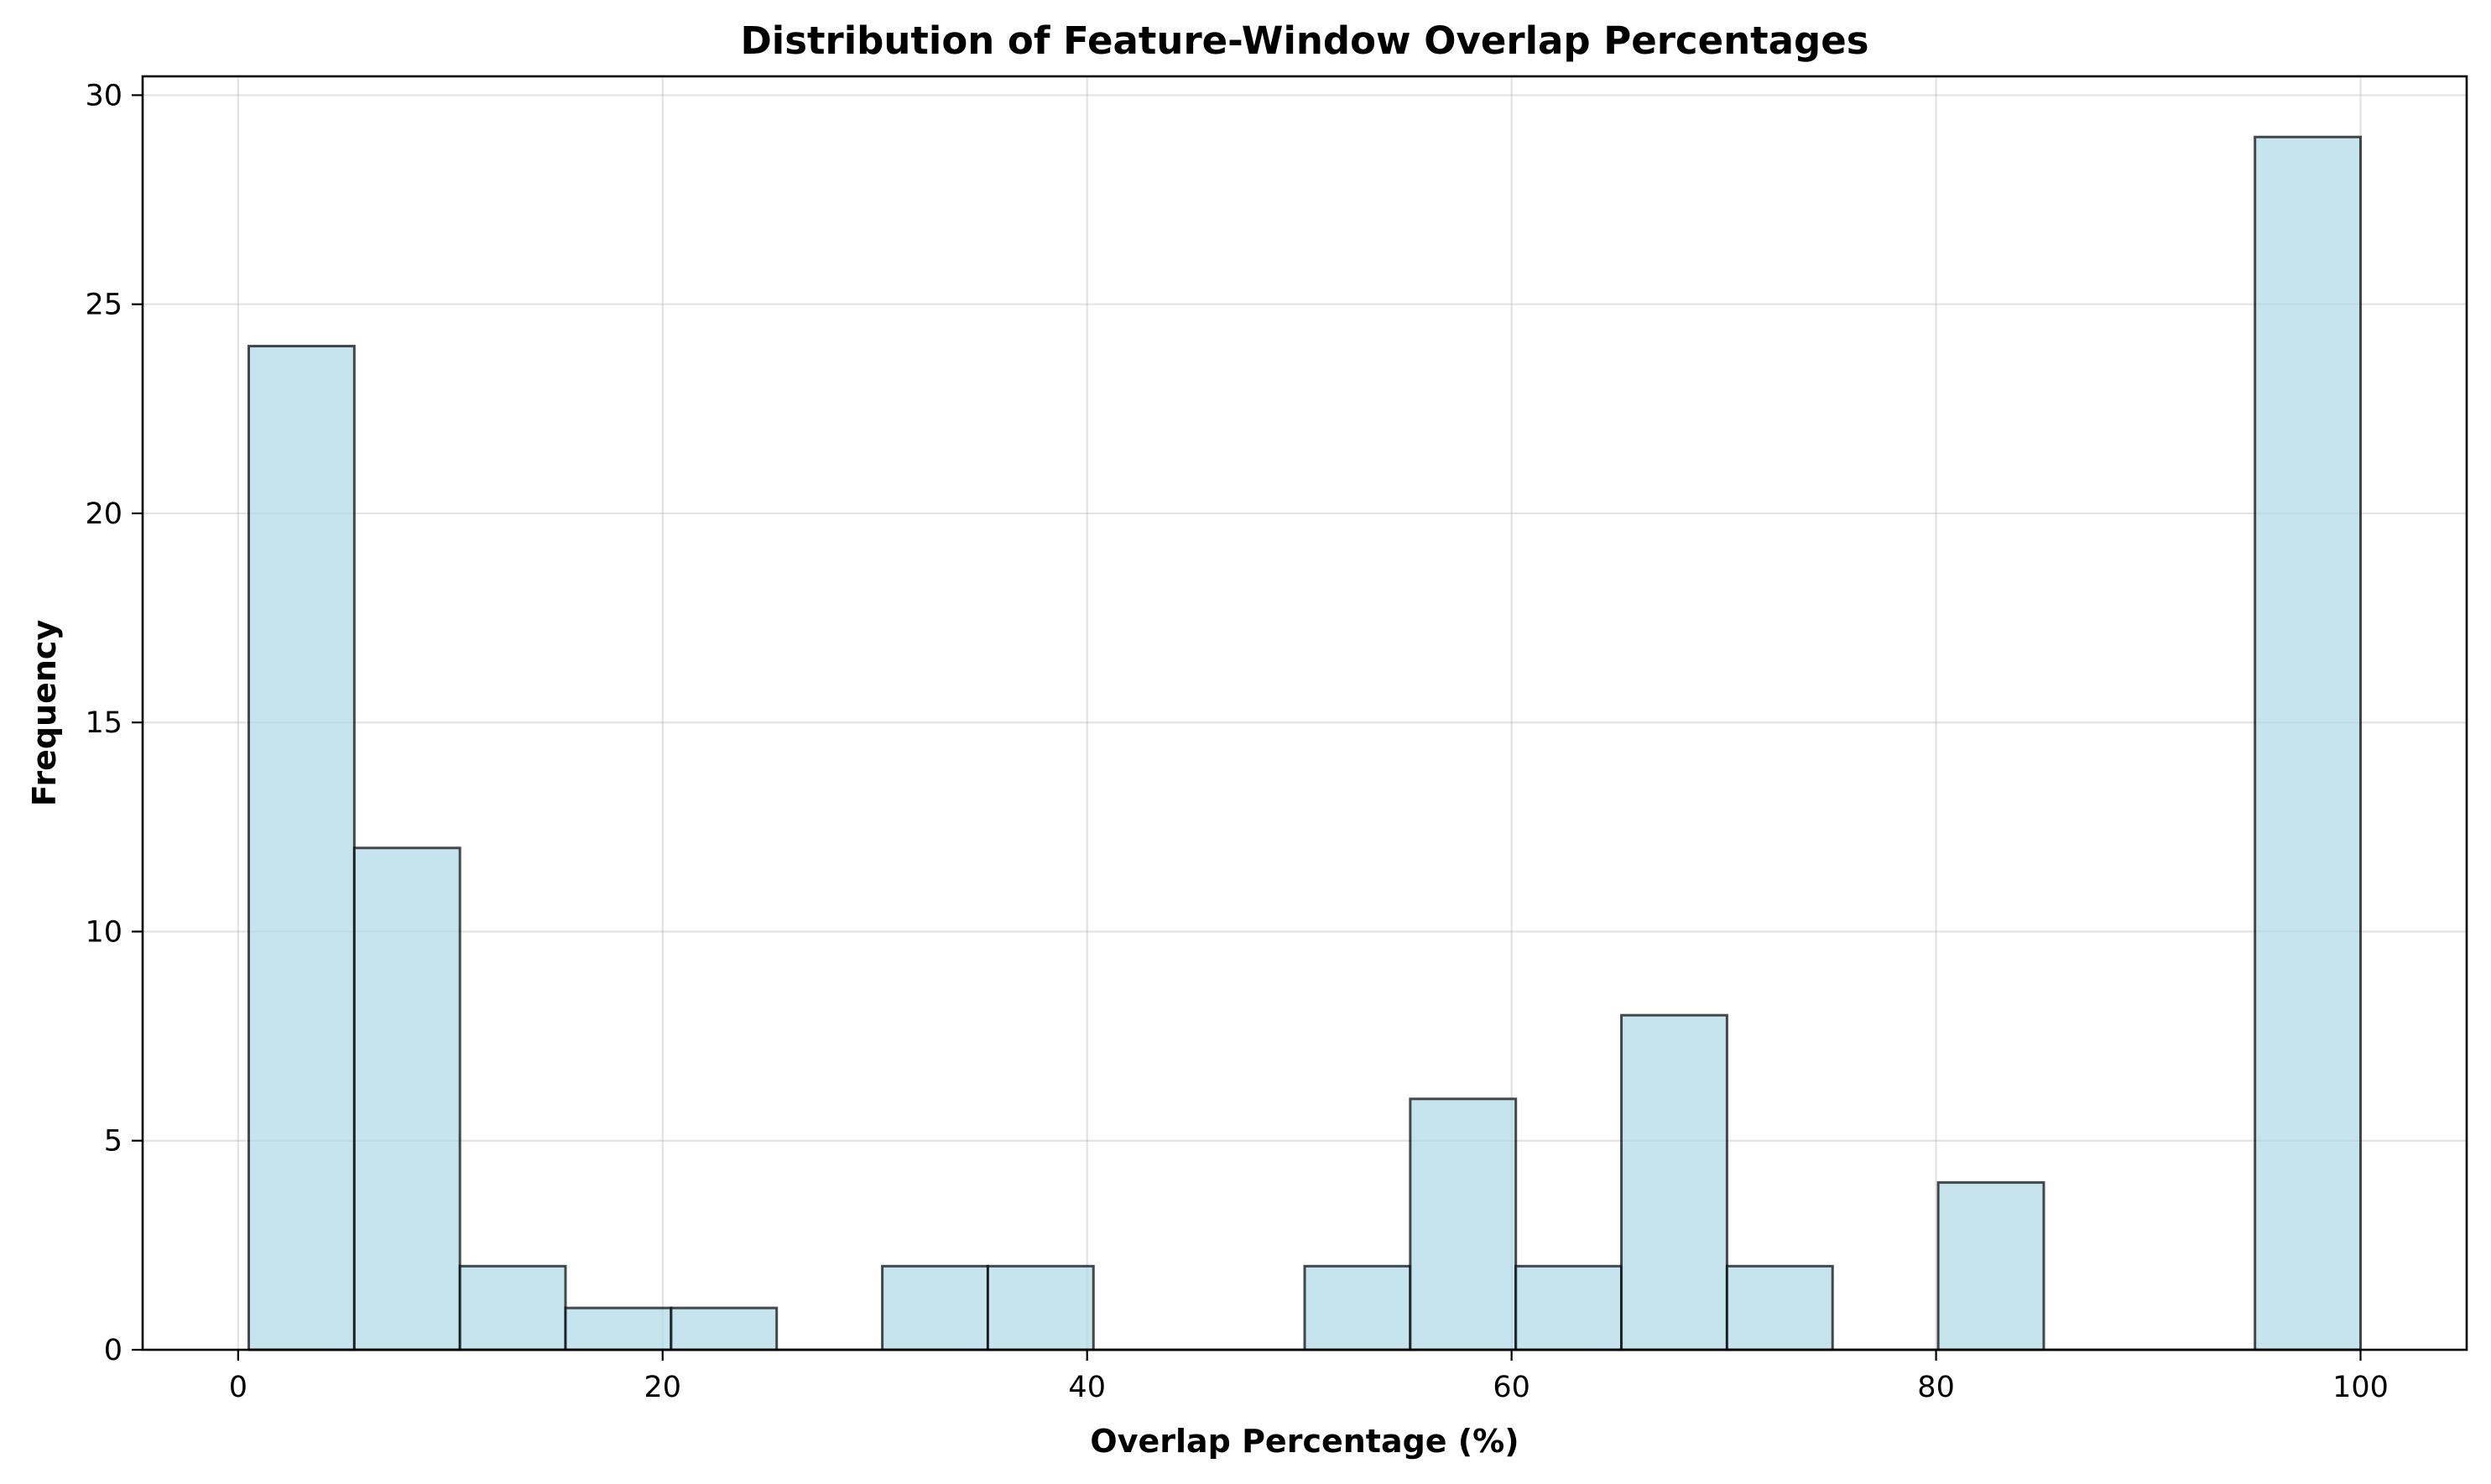 The width and height of the screenshot is (2491, 1484). Describe the element at coordinates (103, 514) in the screenshot. I see `y-tick-label: 20` at that location.